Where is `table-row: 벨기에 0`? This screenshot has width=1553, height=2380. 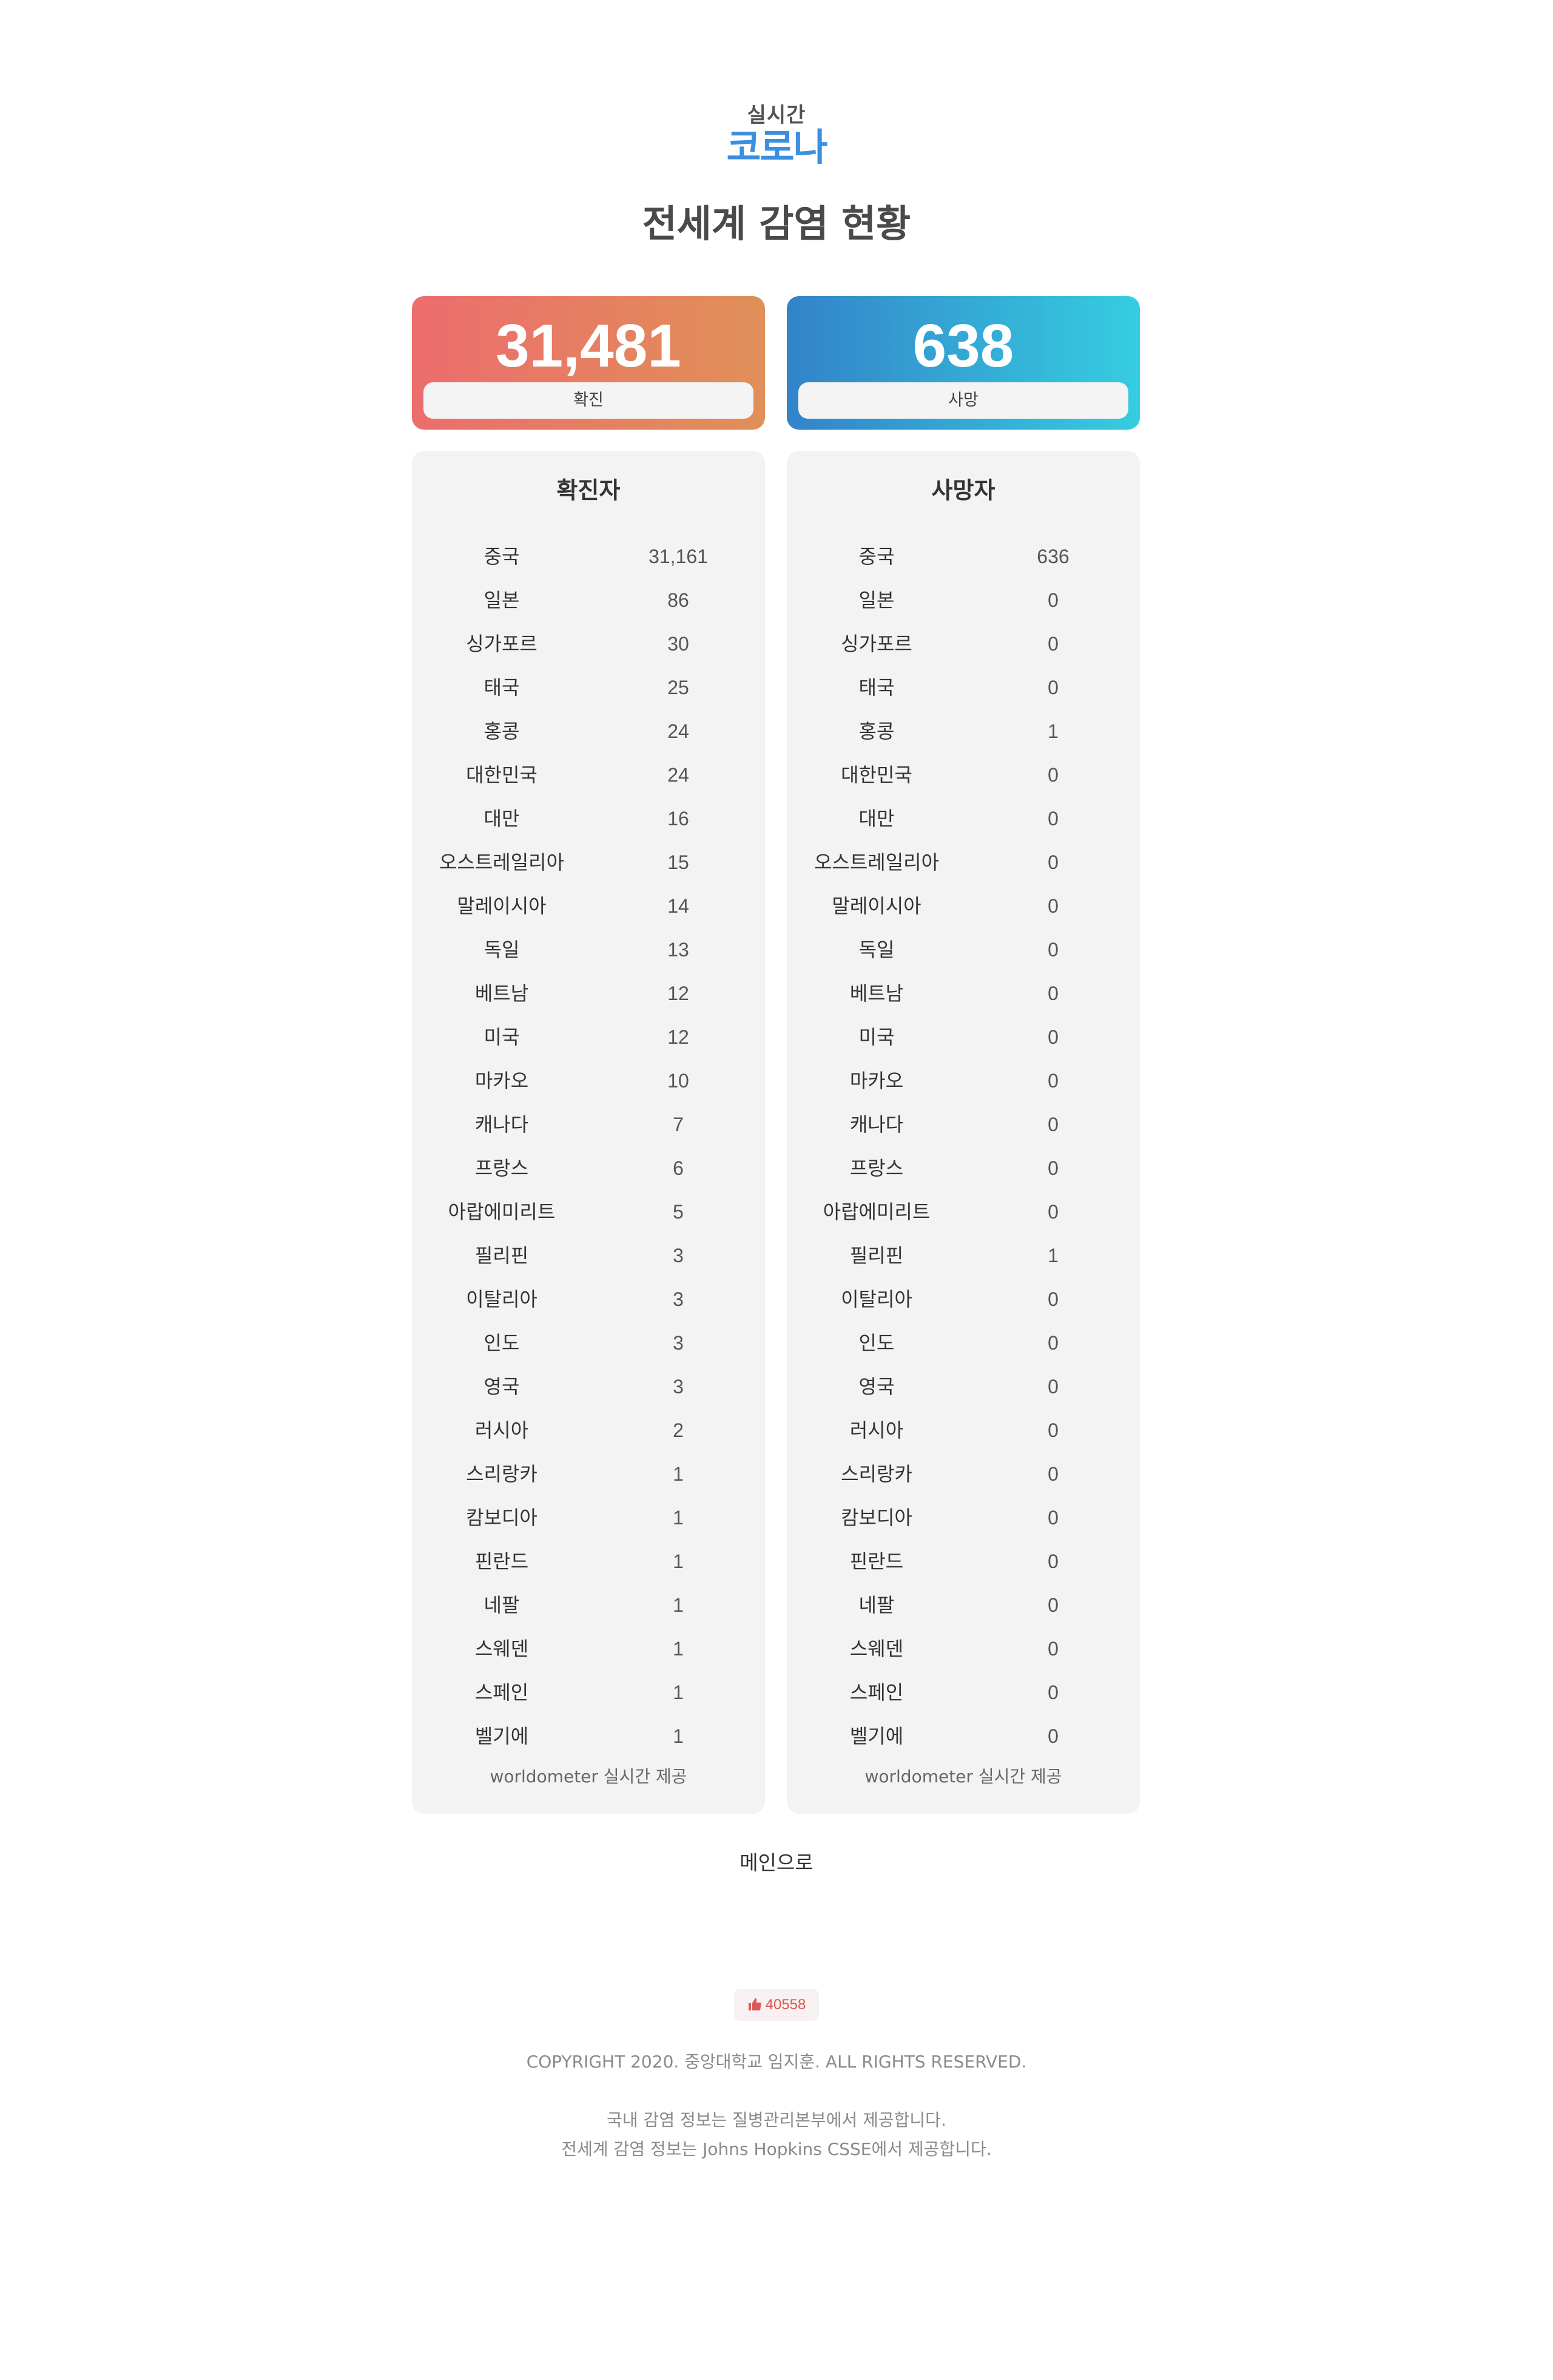
table-row: 벨기에 0 is located at coordinates (963, 1736).